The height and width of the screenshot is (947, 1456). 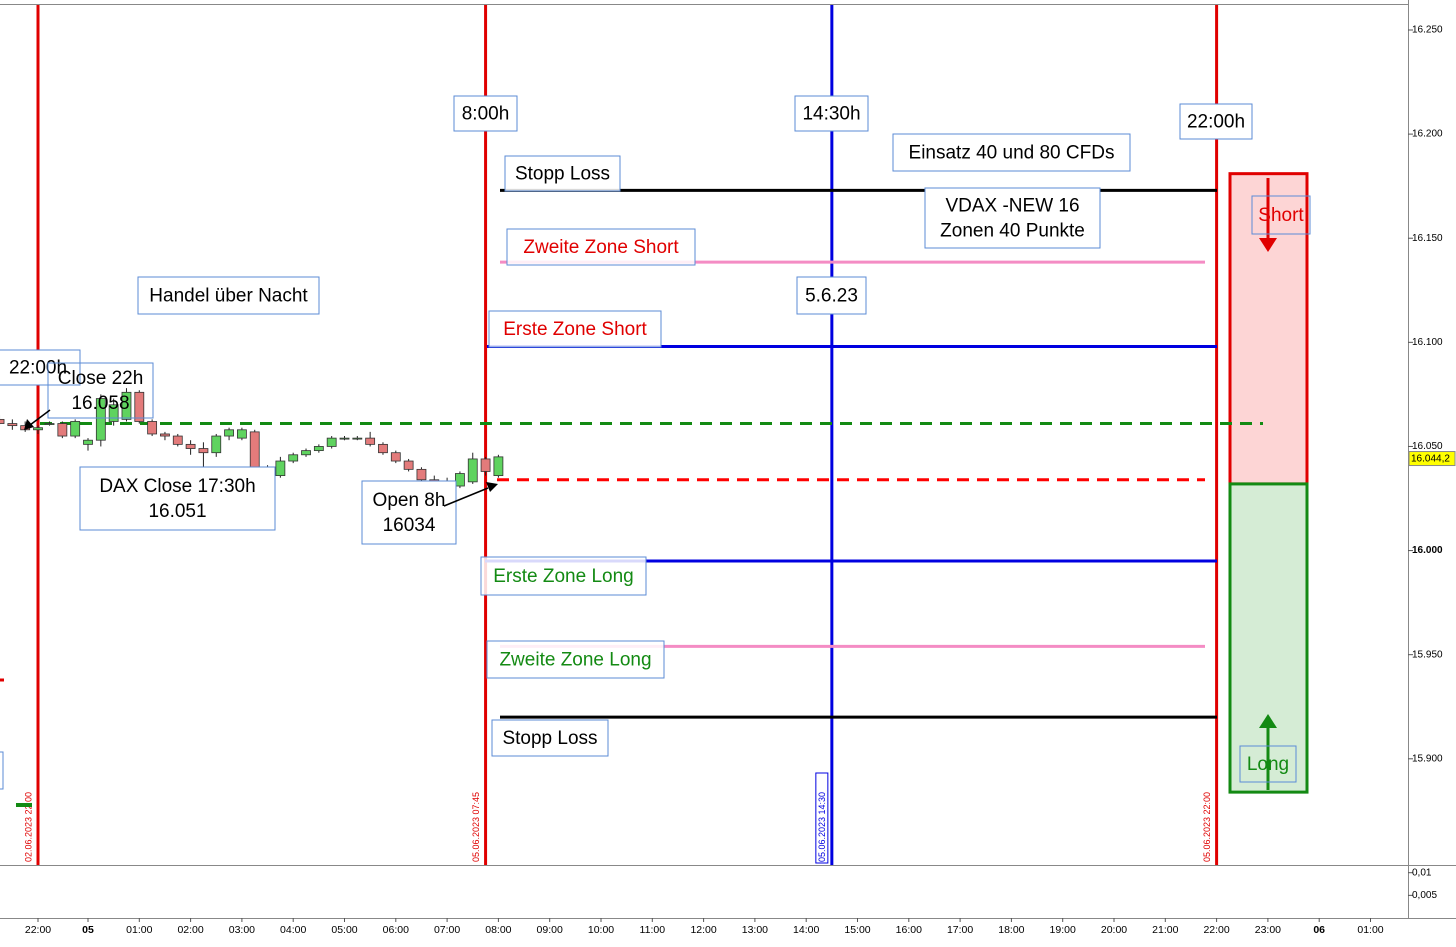 What do you see at coordinates (1268, 930) in the screenshot?
I see `x-tick-label: 23:00` at bounding box center [1268, 930].